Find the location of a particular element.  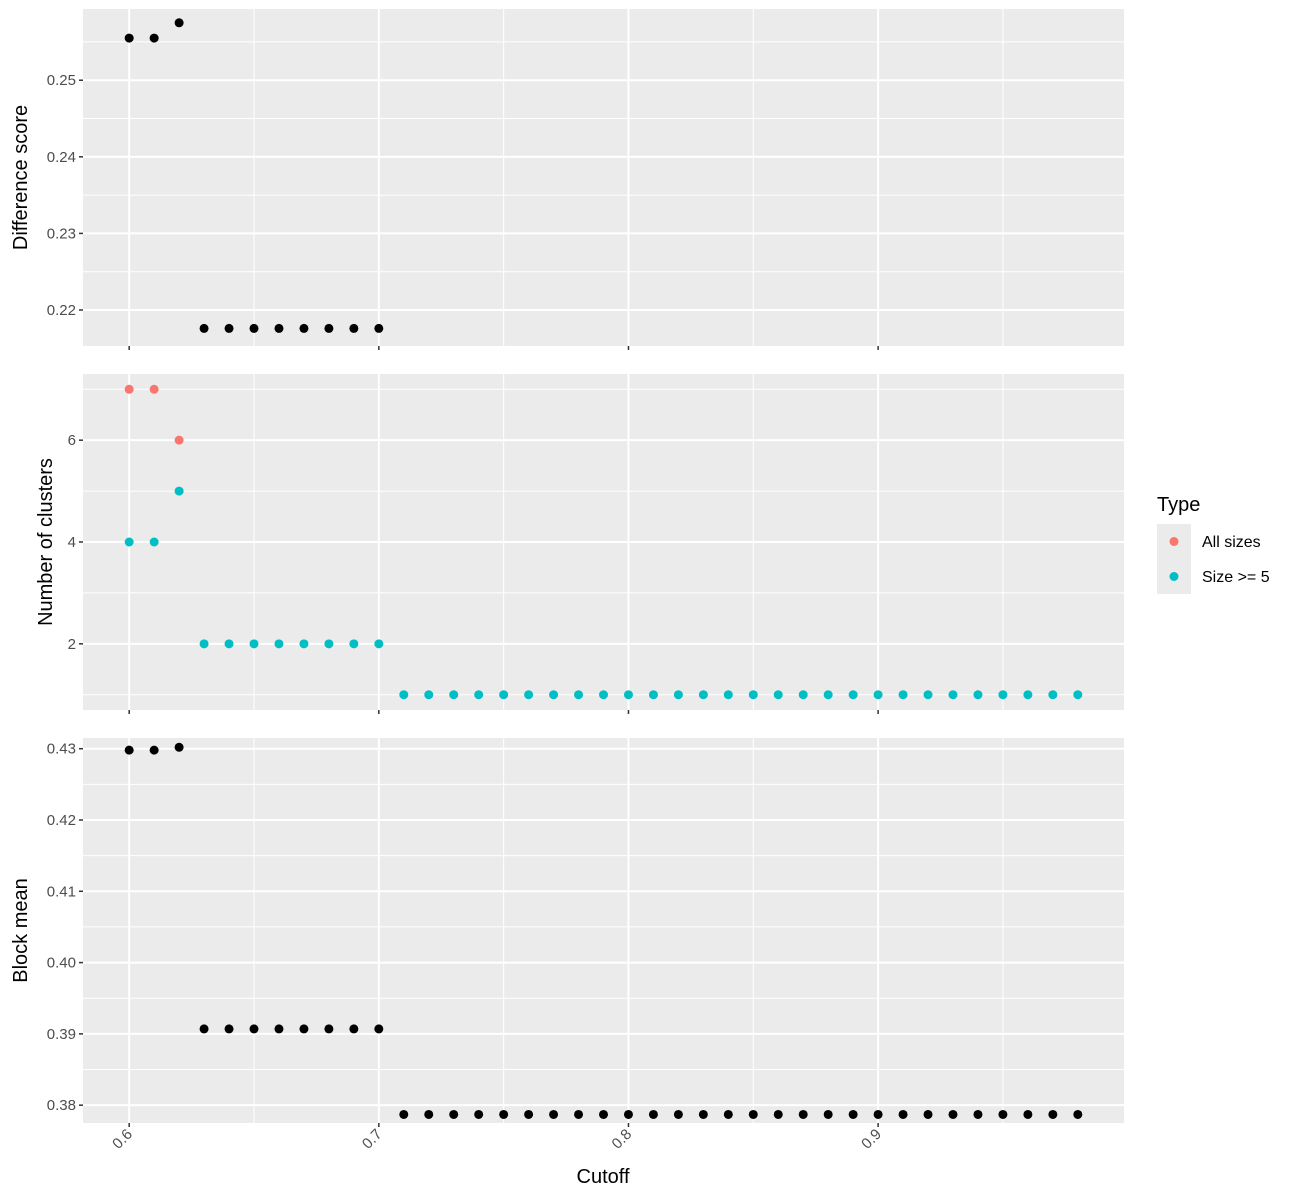

legend-entry-2: Size >= 5 is located at coordinates (1213, 576).